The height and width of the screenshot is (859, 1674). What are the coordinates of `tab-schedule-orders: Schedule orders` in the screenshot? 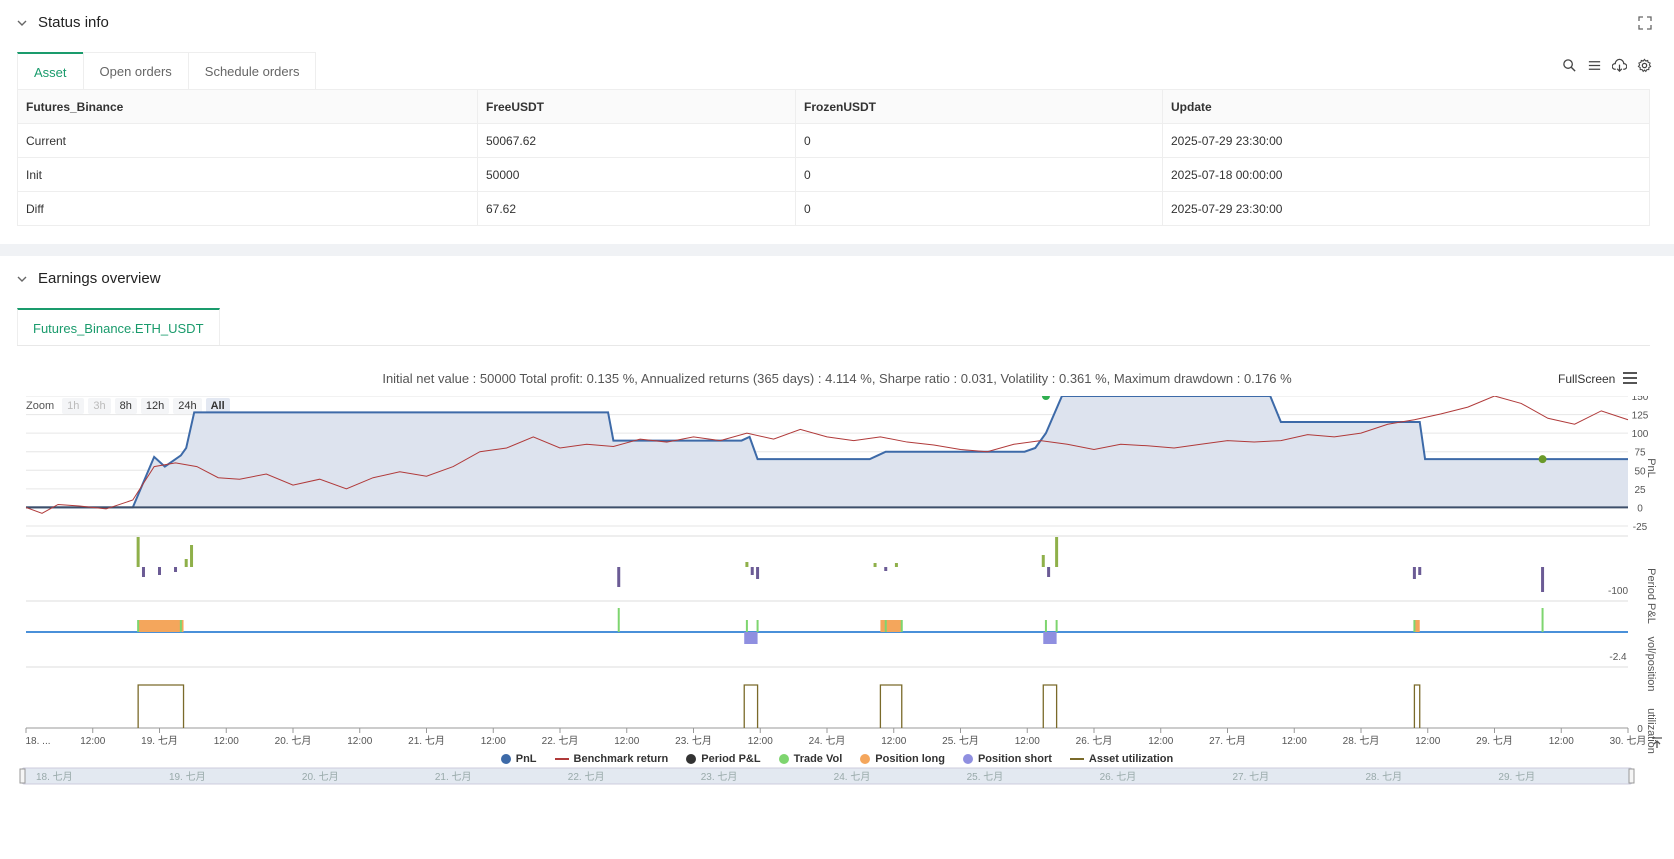 It's located at (252, 71).